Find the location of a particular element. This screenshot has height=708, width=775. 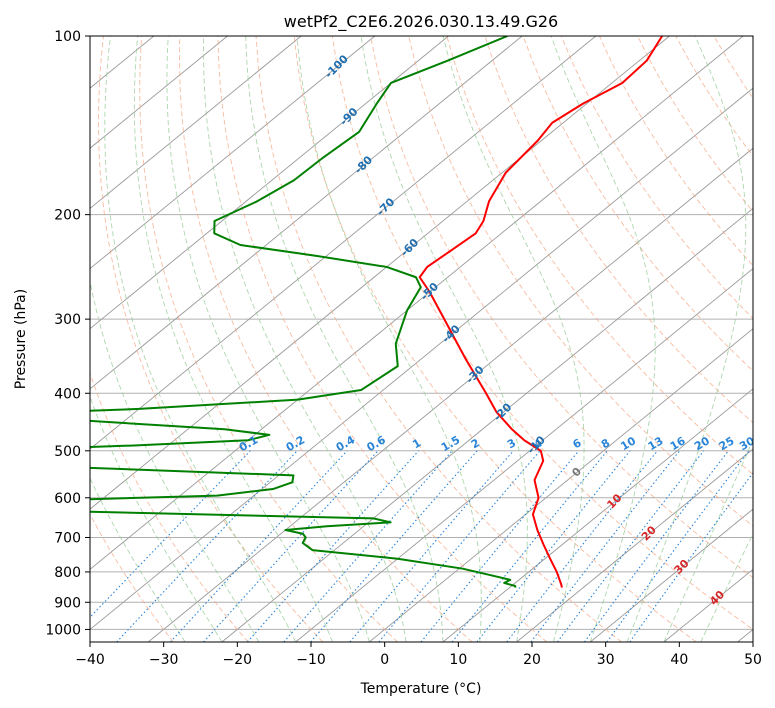

y-axis-label: Pressure (hPa) is located at coordinates (21, 339).